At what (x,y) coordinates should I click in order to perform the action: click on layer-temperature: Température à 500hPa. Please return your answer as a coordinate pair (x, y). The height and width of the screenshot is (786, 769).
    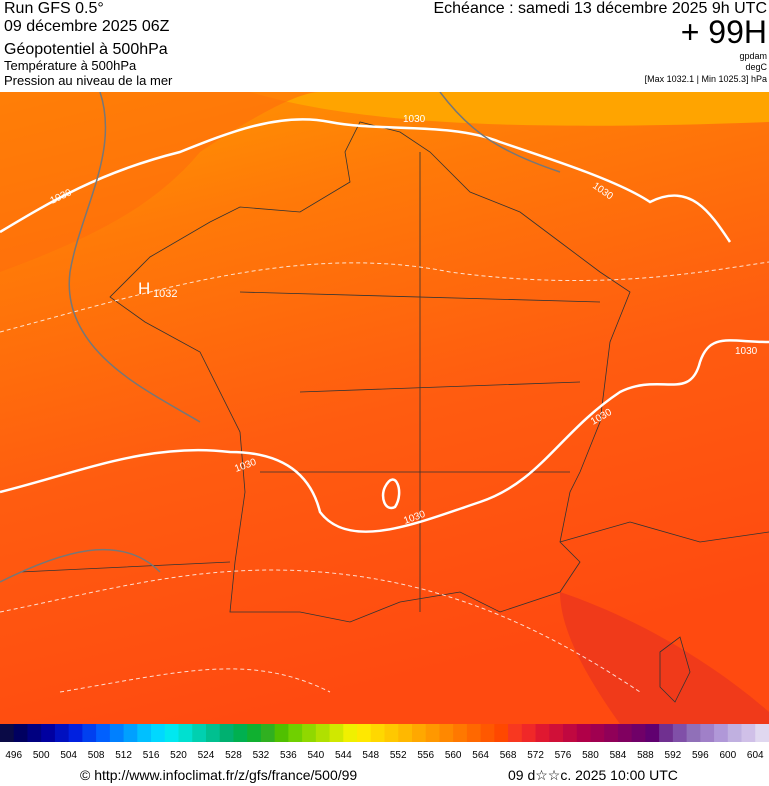
    Looking at the image, I should click on (70, 65).